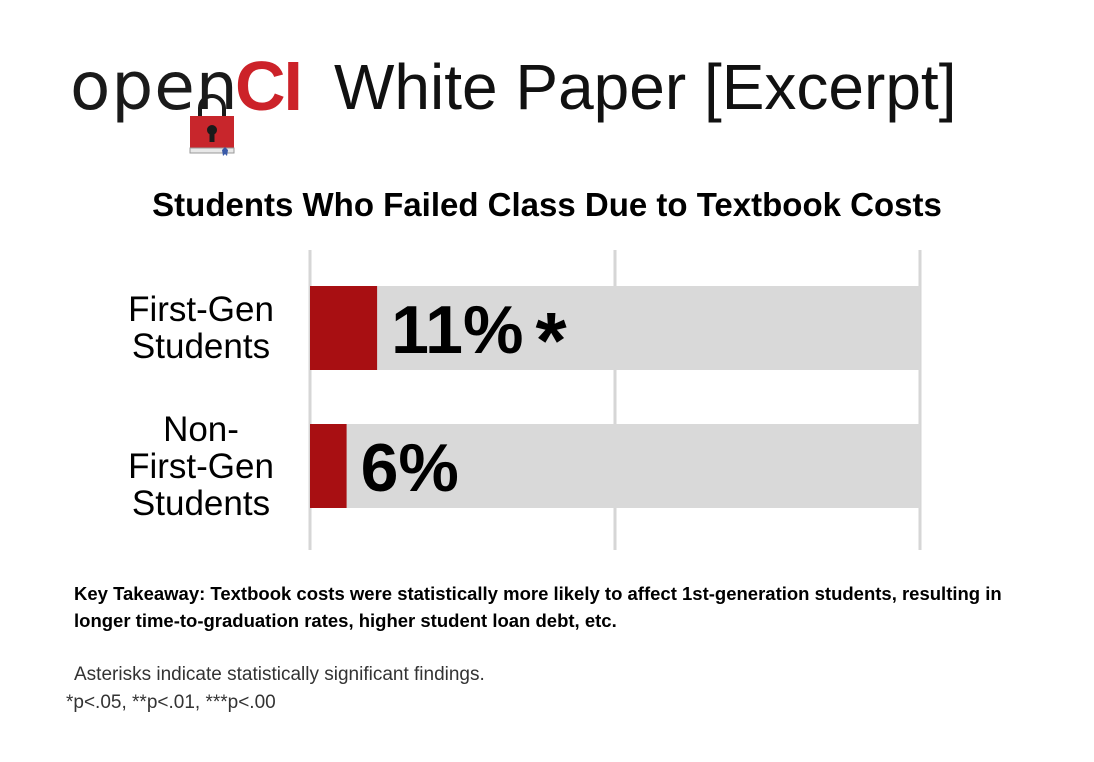 The height and width of the screenshot is (762, 1094). What do you see at coordinates (269, 86) in the screenshot?
I see `logo-word-ci: CI` at bounding box center [269, 86].